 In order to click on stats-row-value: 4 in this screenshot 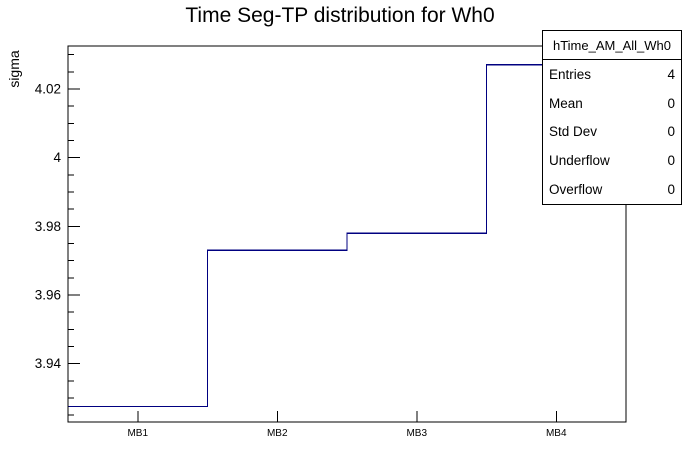, I will do `click(671, 74)`.